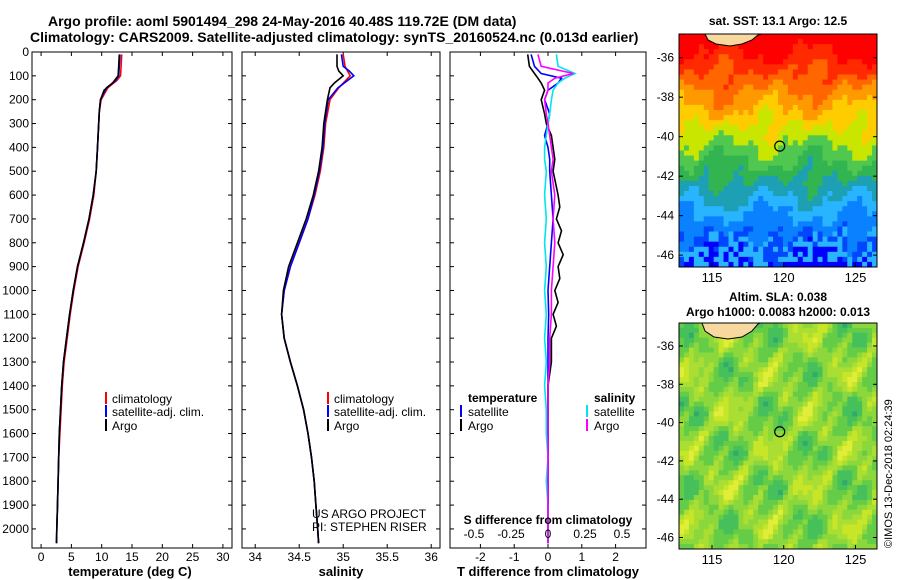  I want to click on x-tick-label: 36, so click(432, 557).